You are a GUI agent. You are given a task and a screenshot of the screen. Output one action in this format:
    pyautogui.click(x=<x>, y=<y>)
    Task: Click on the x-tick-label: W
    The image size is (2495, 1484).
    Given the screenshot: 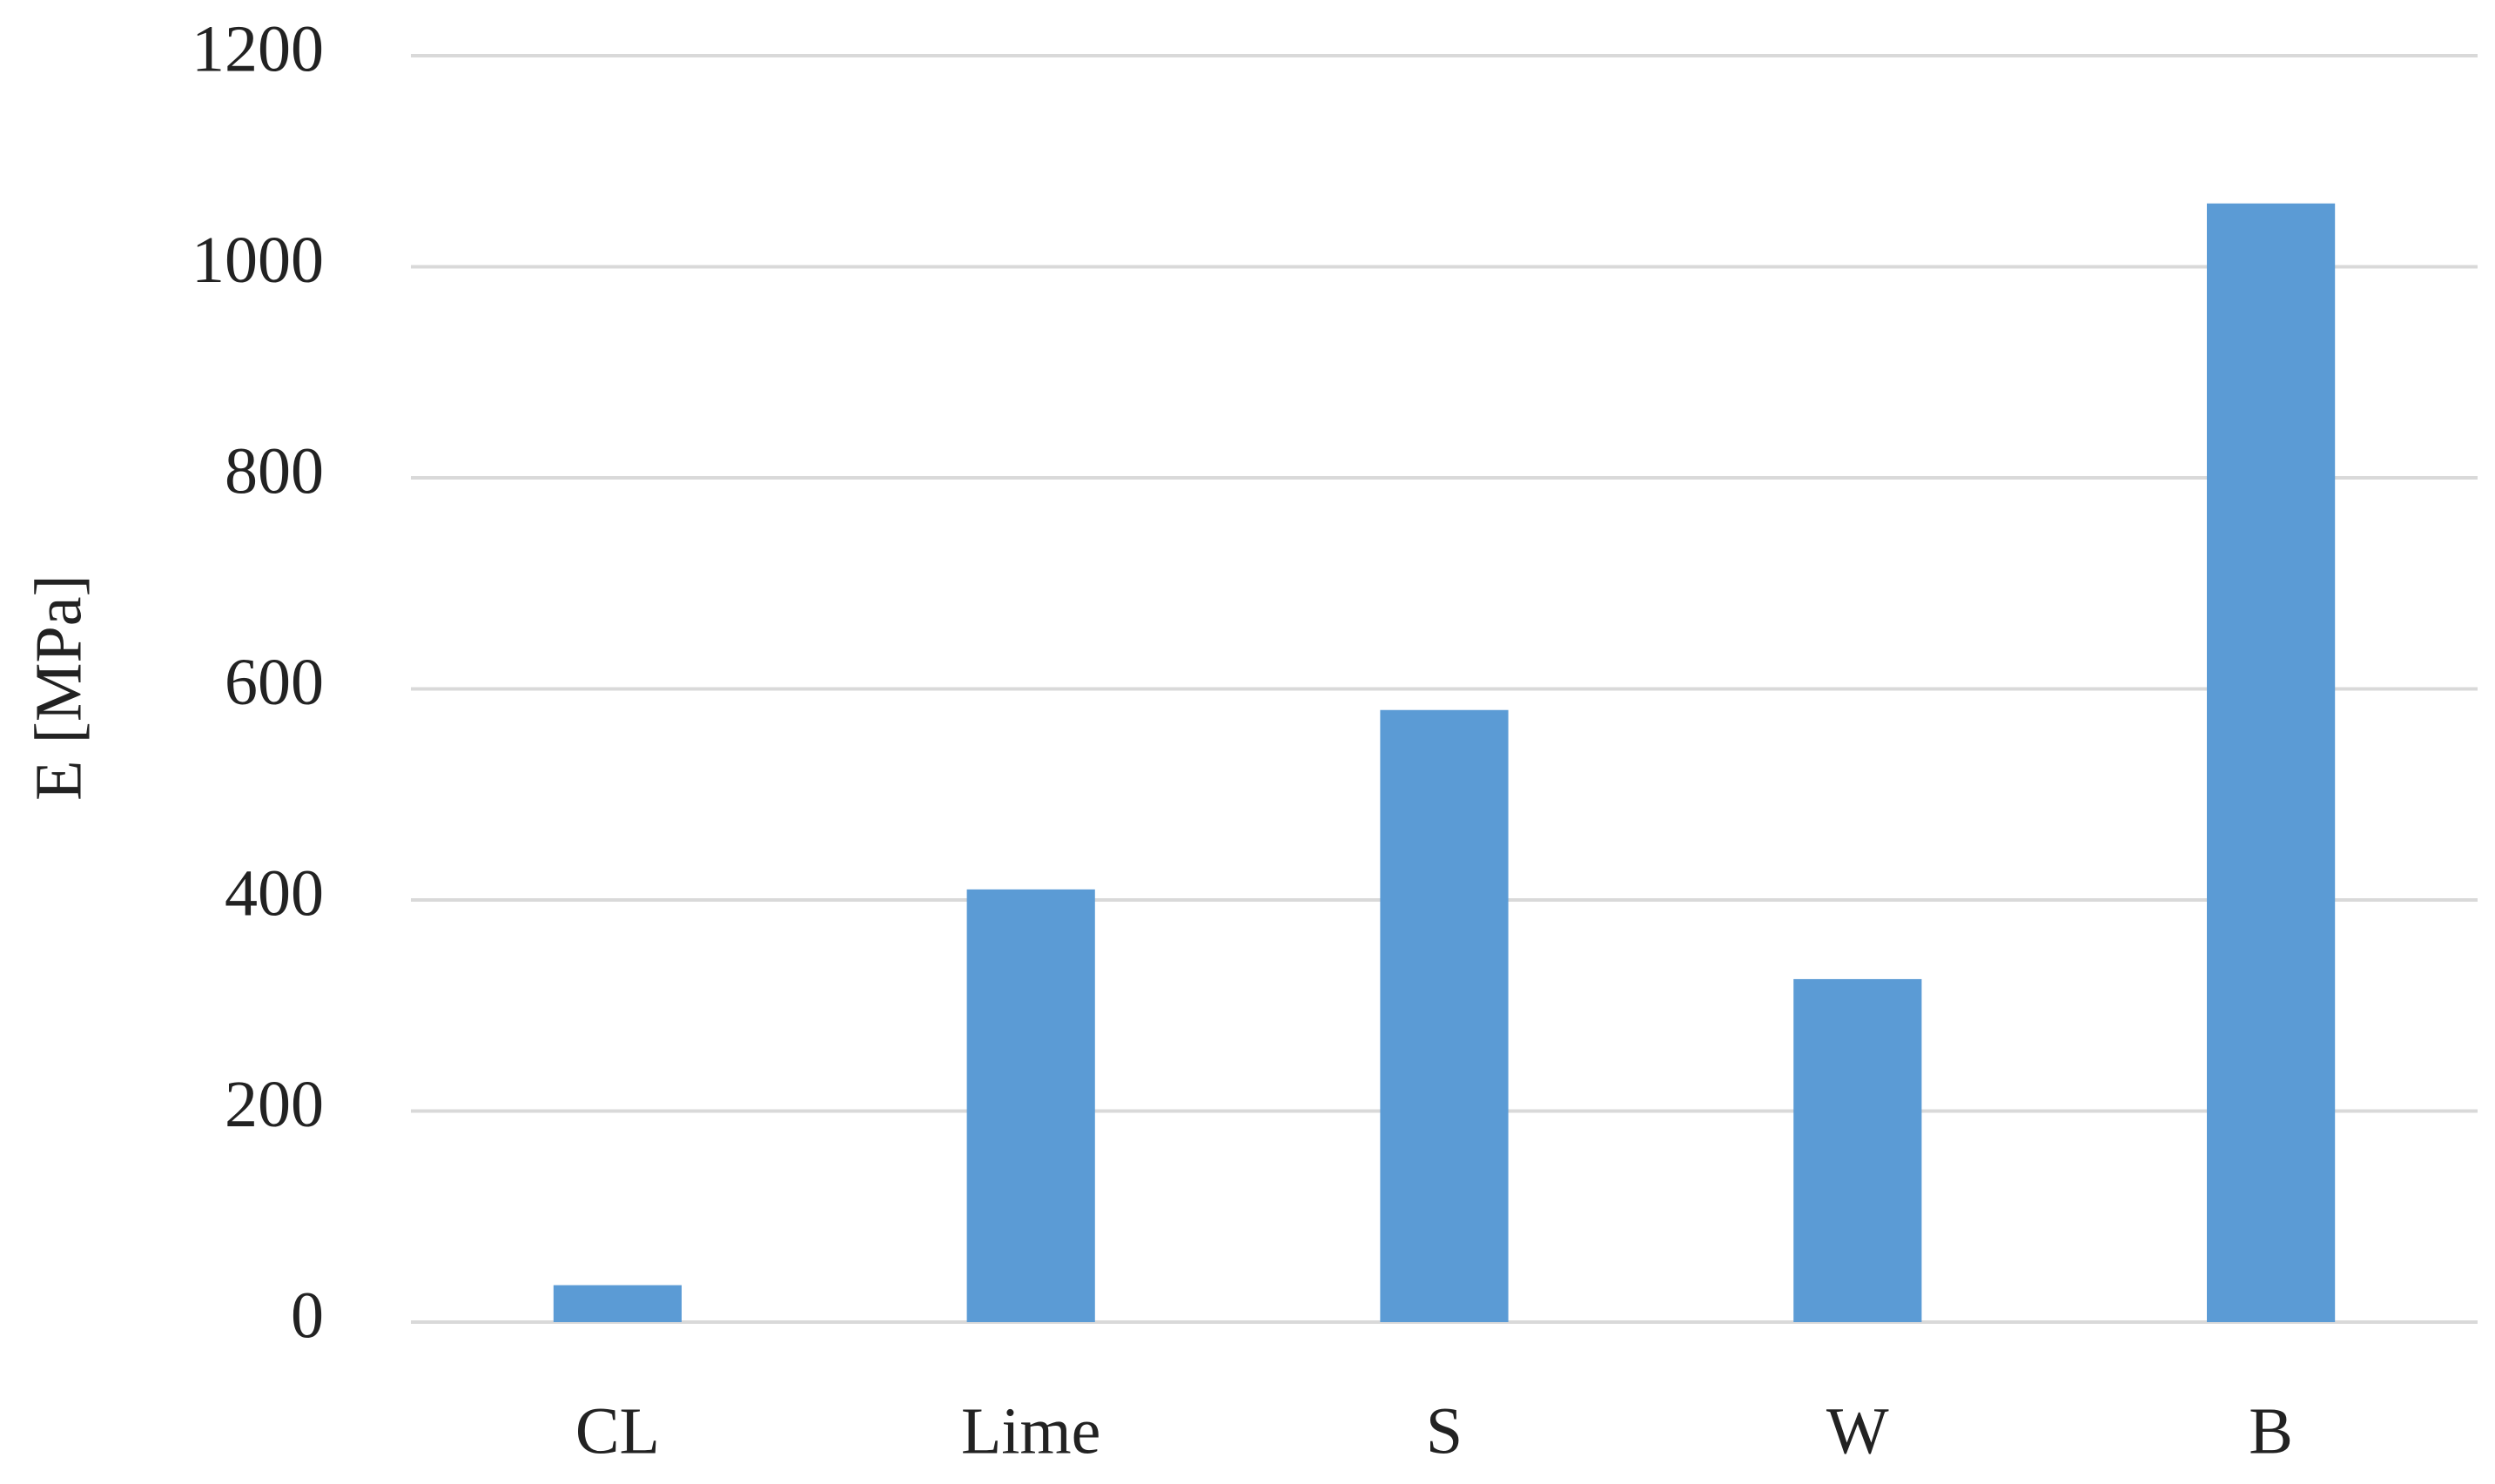 What is the action you would take?
    pyautogui.click(x=1857, y=1430)
    